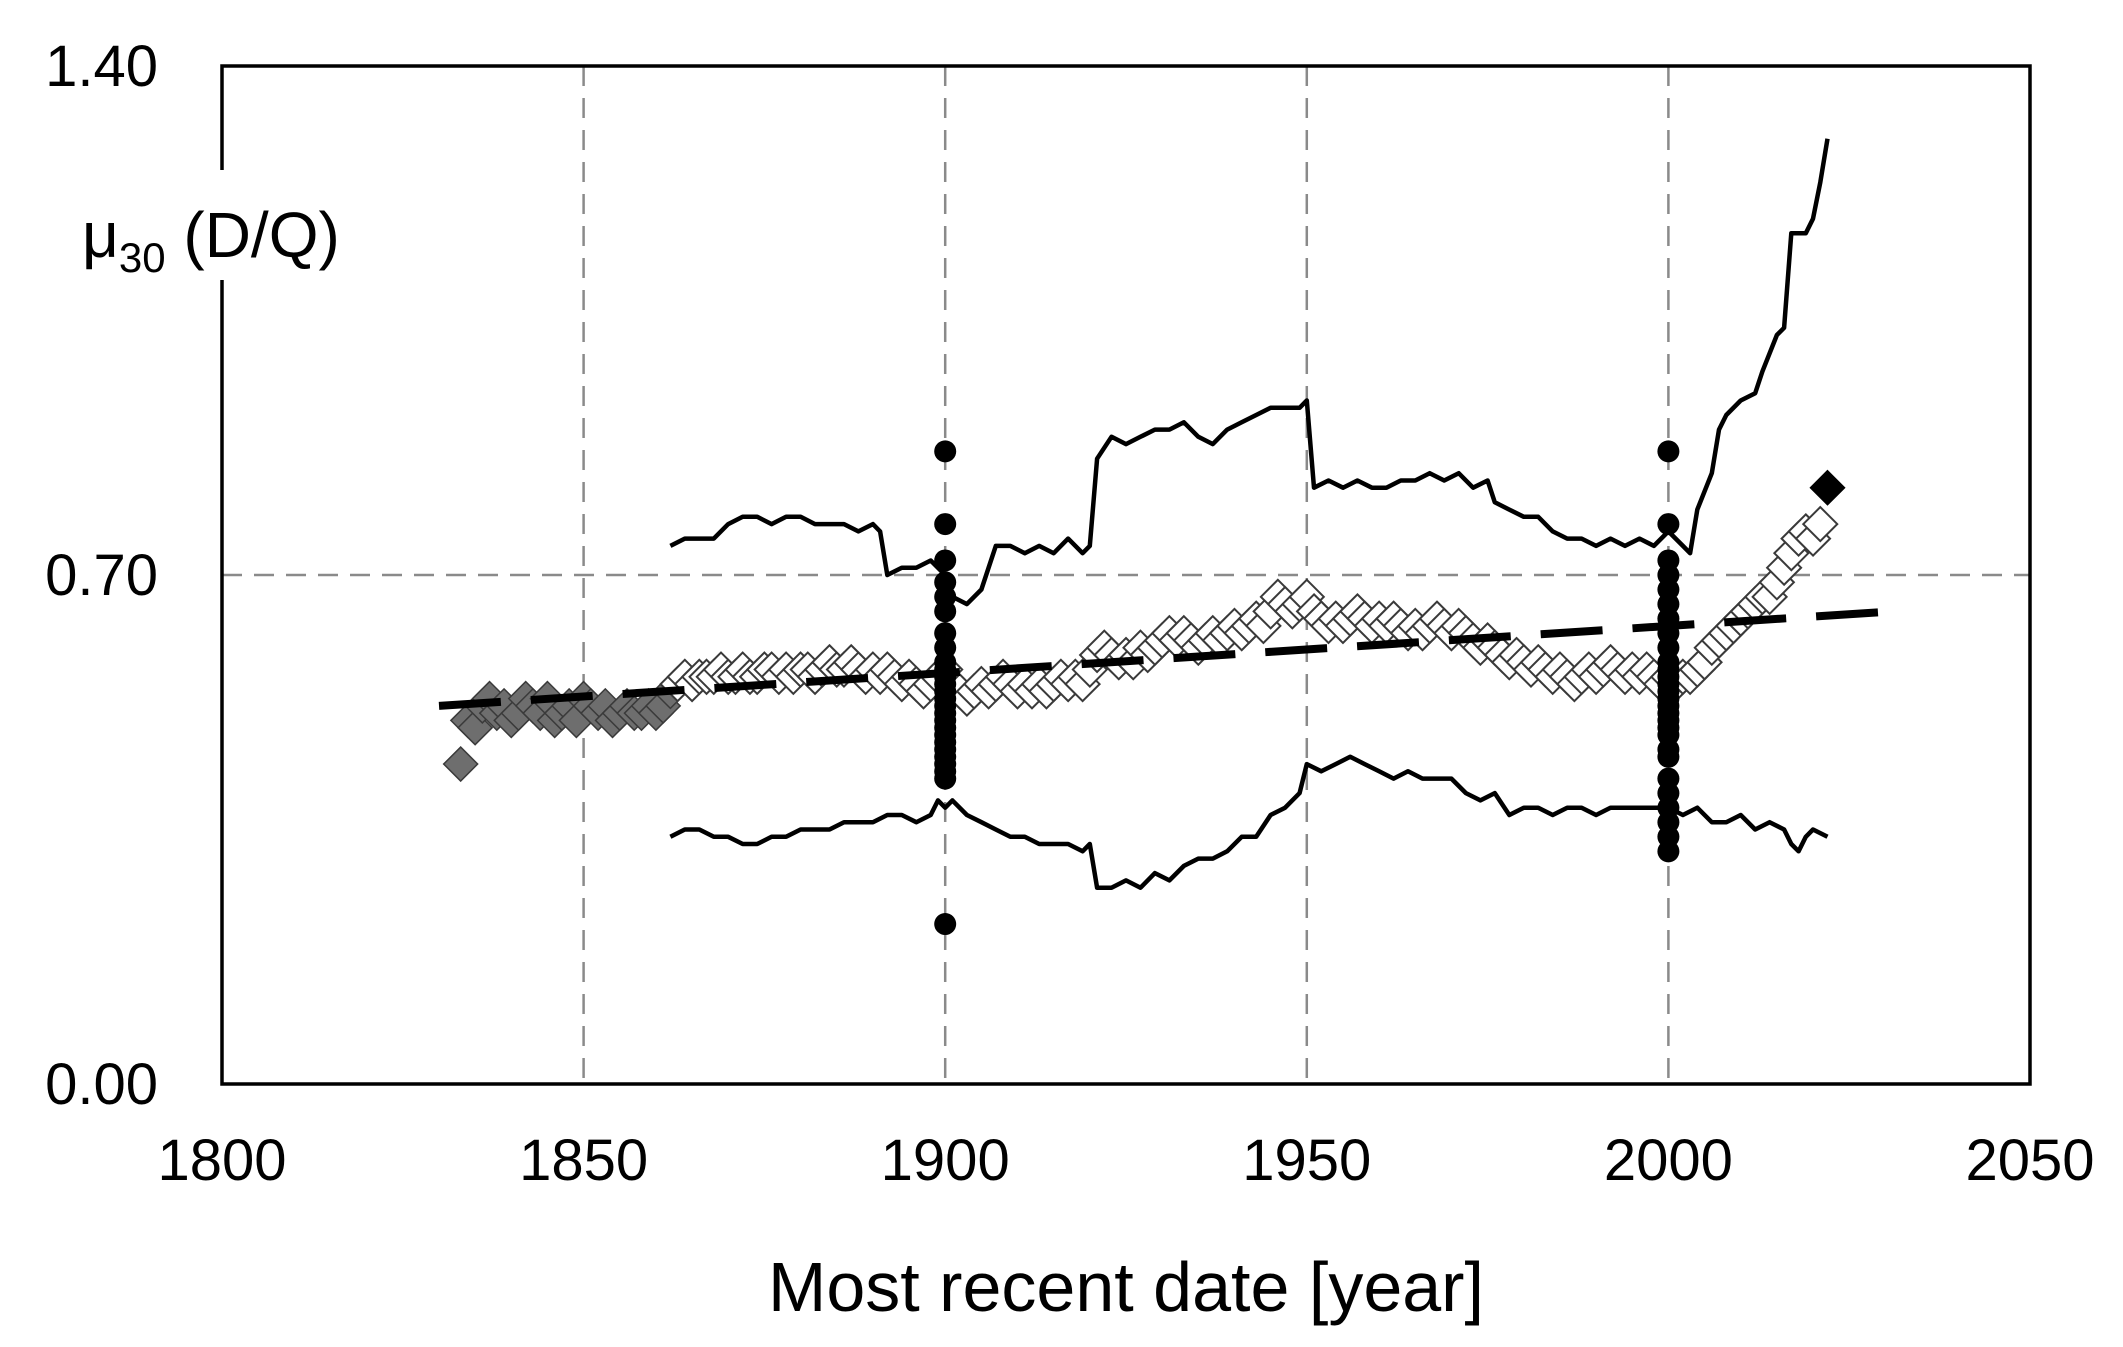 Image resolution: width=2123 pixels, height=1347 pixels. What do you see at coordinates (1126, 1287) in the screenshot?
I see `x-axis-title: Most recent date [year]` at bounding box center [1126, 1287].